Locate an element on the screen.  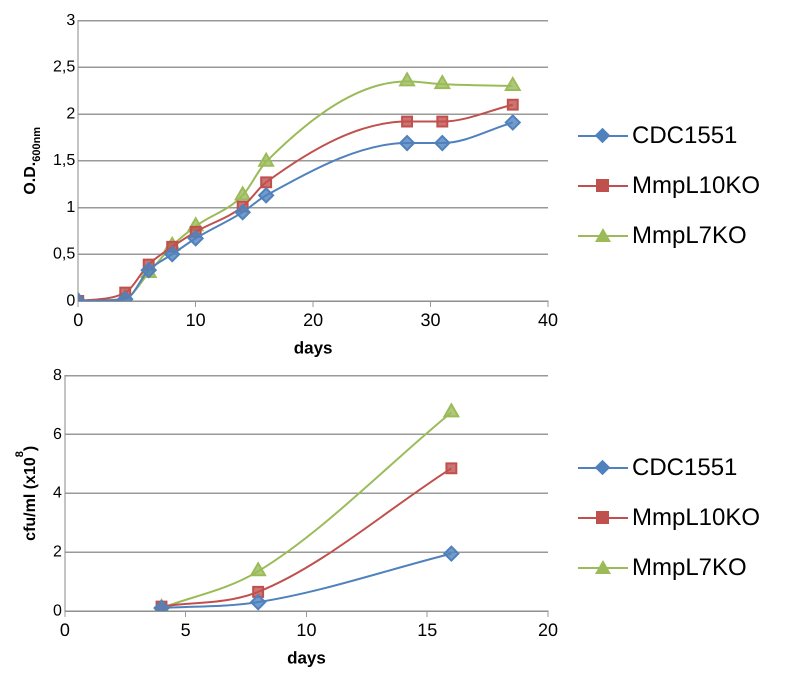
y-tick-label: 2,5 is located at coordinates (64, 67).